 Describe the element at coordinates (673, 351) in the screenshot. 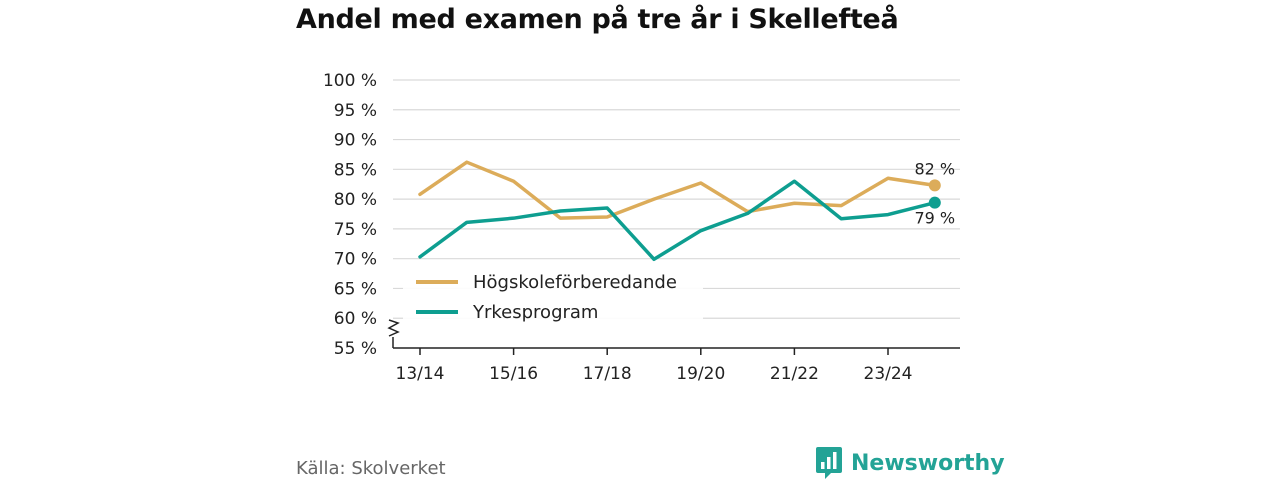

I see `x-axis: 13/14 15/16 17/18 19/20 21/22 23/24` at that location.